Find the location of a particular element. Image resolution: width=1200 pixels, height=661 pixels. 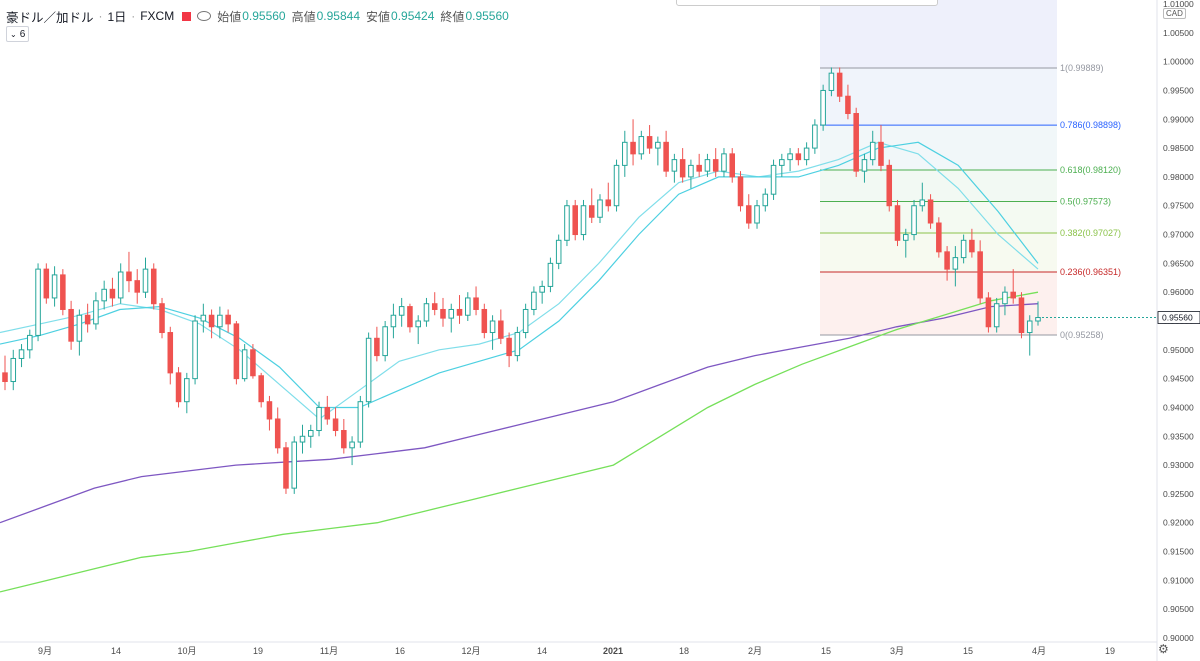

chevron-down-icon: ⌄ is located at coordinates (13, 34).